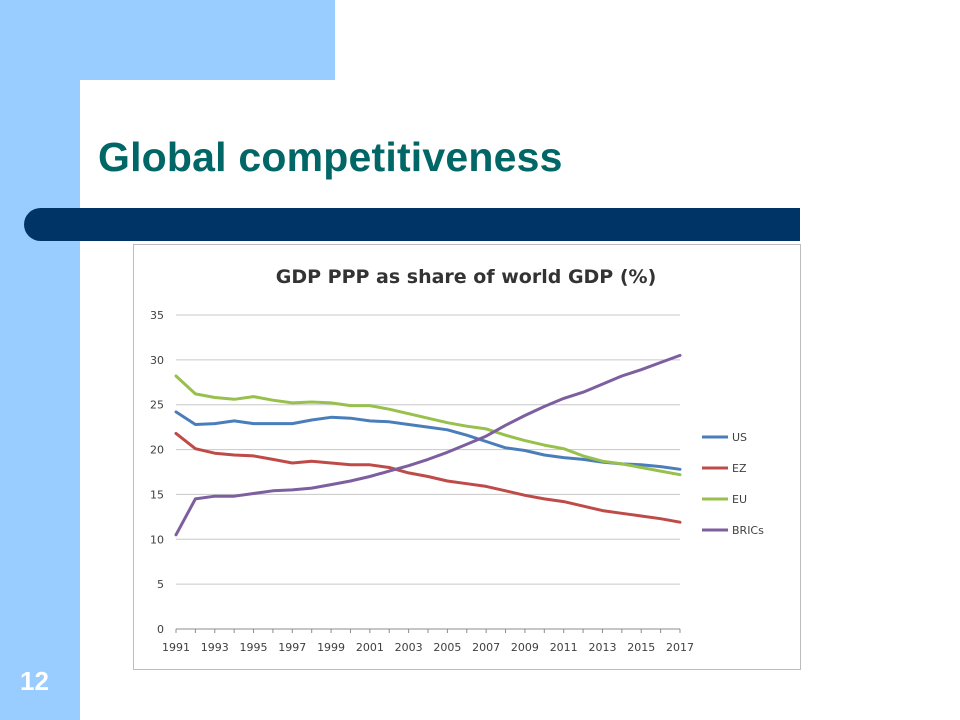 The height and width of the screenshot is (720, 960). I want to click on x-tick-label: 1991, so click(176, 647).